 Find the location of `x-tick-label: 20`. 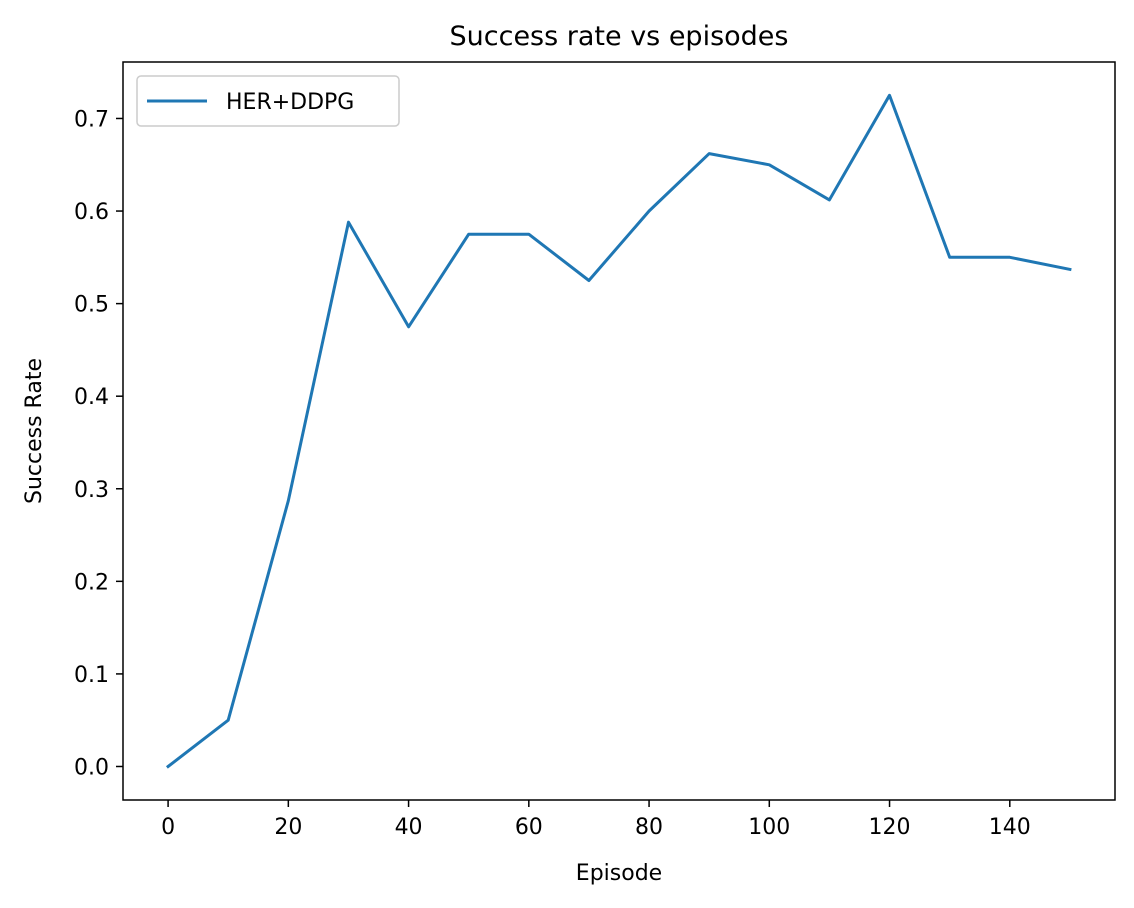

x-tick-label: 20 is located at coordinates (288, 827).